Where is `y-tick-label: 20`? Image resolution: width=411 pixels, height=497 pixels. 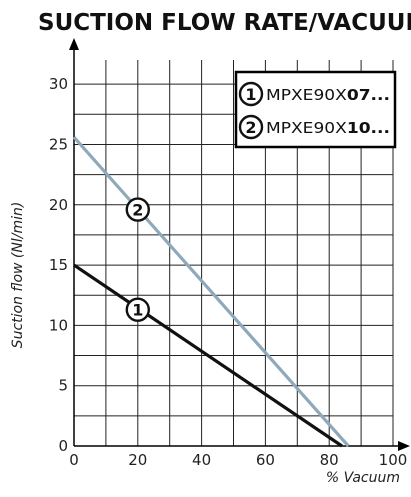 y-tick-label: 20 is located at coordinates (58, 205).